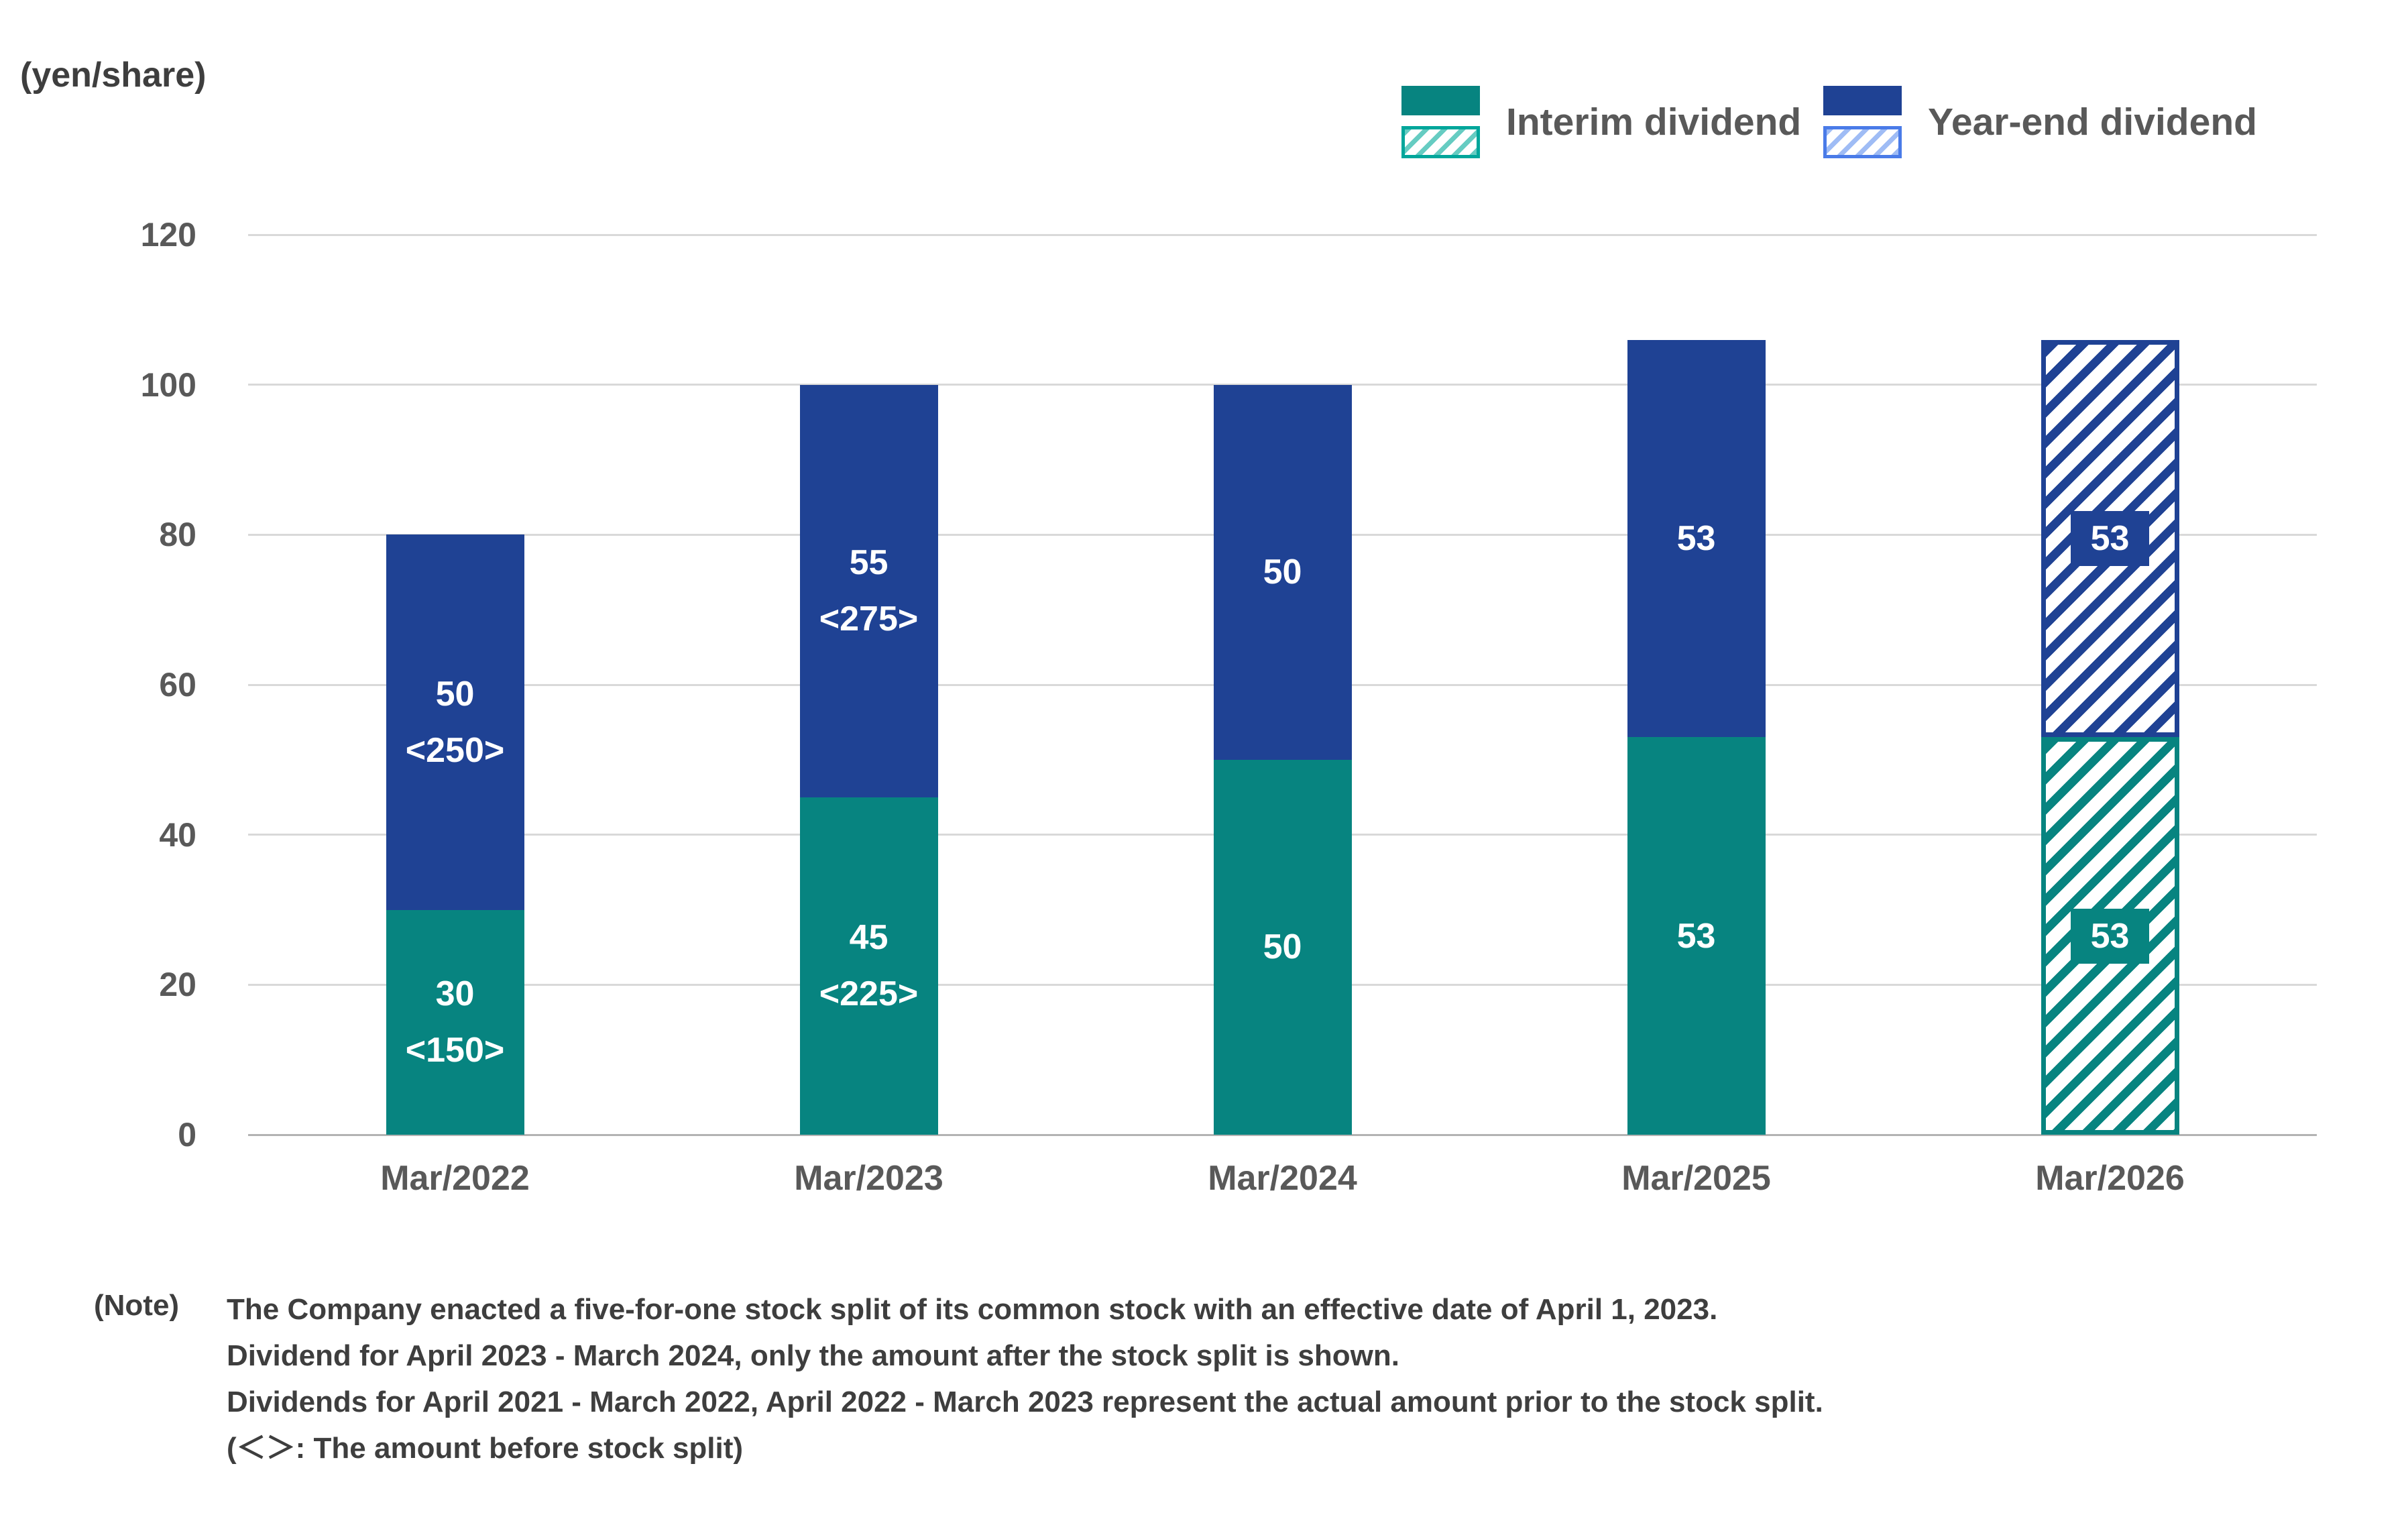 This screenshot has width=2408, height=1521. I want to click on label-line: <150>, so click(455, 1050).